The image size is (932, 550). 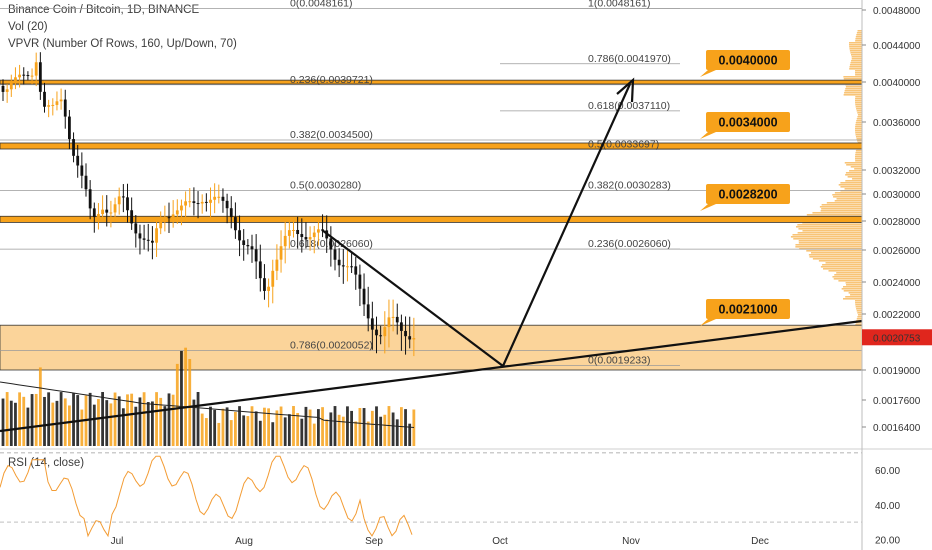 I want to click on fib-level-label: 0.5(0.0033697), so click(x=623, y=145).